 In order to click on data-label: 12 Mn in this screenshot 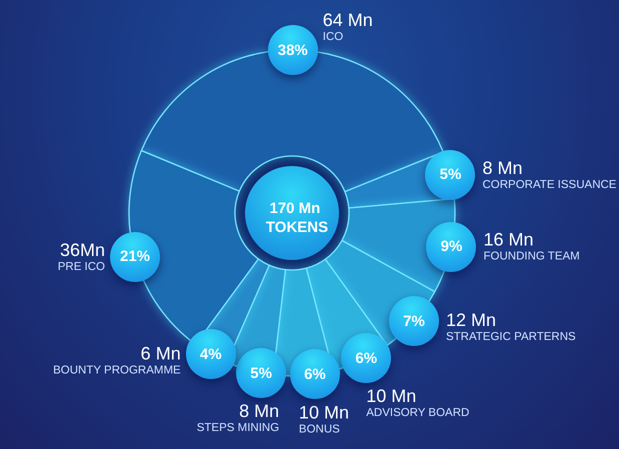, I will do `click(471, 320)`.